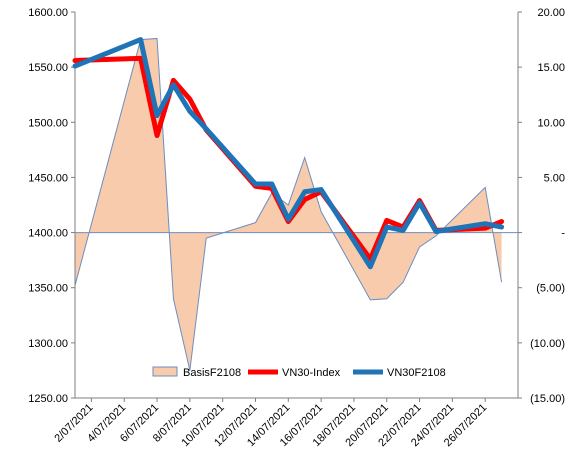 The image size is (583, 467). I want to click on legend-label-vn30-index: VN30-Index, so click(311, 373).